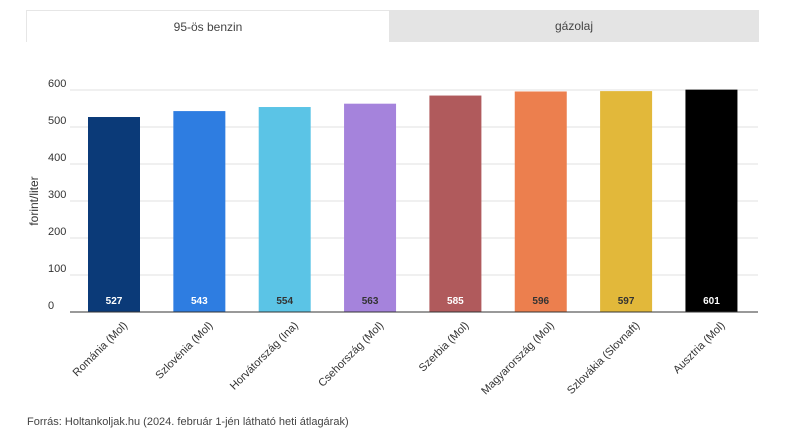  What do you see at coordinates (57, 269) in the screenshot?
I see `y-tick-label: 100` at bounding box center [57, 269].